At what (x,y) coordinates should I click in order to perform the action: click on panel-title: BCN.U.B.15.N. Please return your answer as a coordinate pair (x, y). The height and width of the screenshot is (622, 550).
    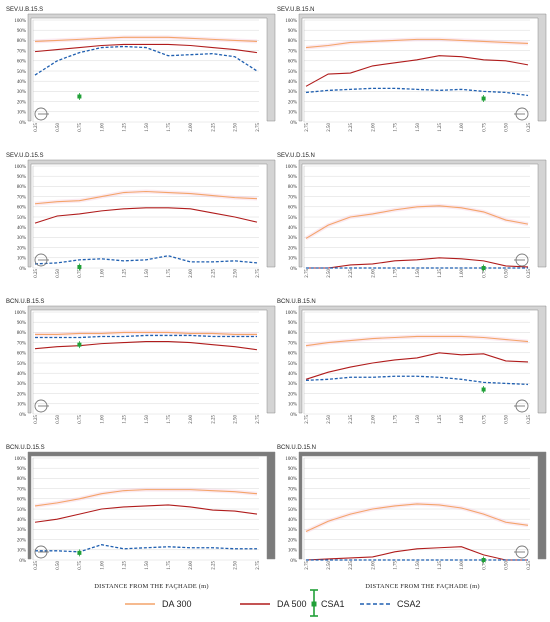
    Looking at the image, I should click on (296, 302).